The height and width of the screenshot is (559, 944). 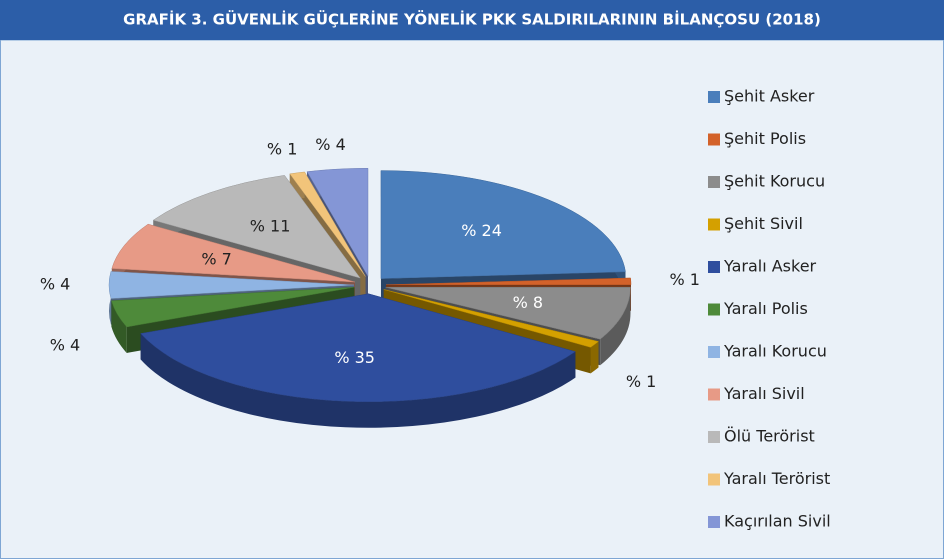 I want to click on data-label: % 11, so click(x=270, y=225).